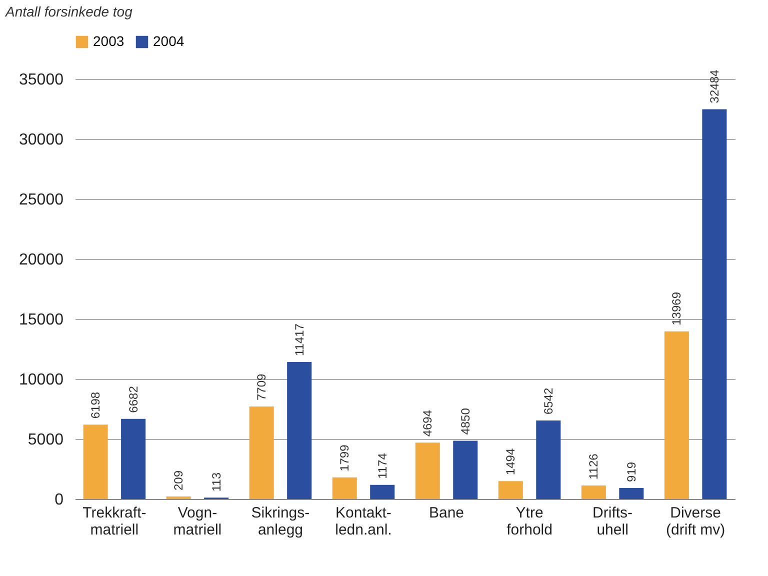 Image resolution: width=768 pixels, height=576 pixels. I want to click on data-label: 6682, so click(133, 399).